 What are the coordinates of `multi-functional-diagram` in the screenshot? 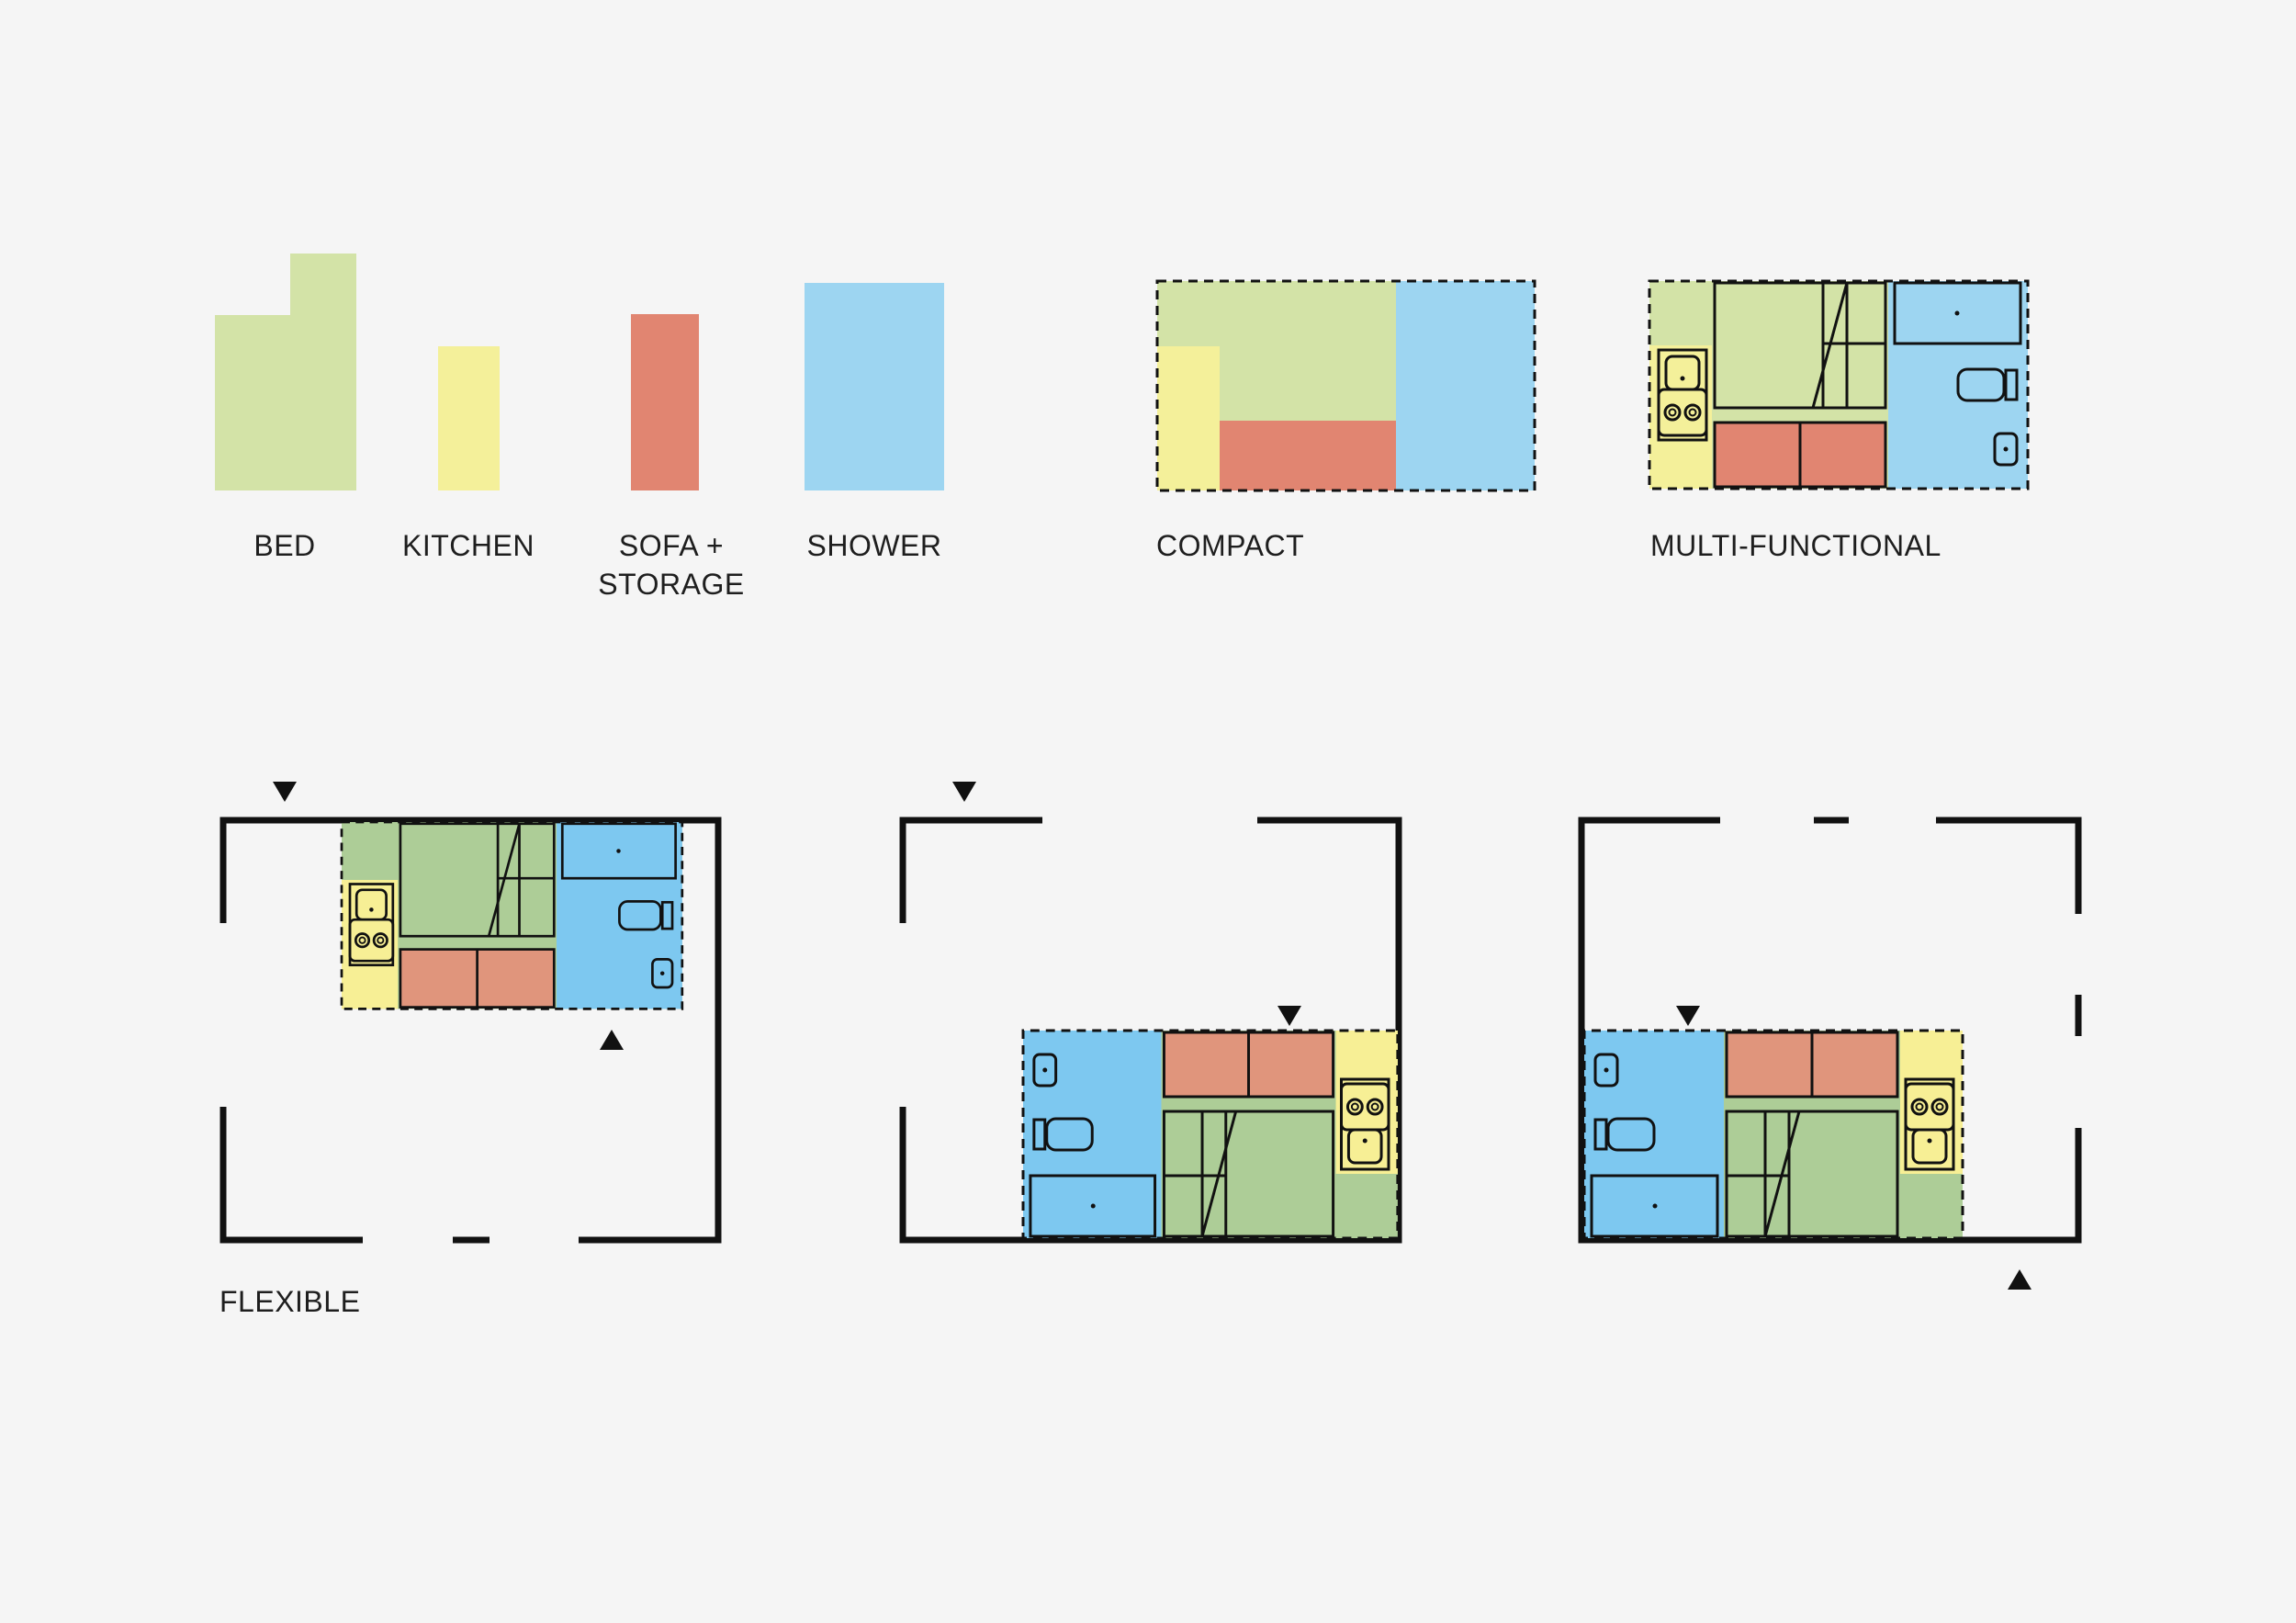 It's located at (1839, 384).